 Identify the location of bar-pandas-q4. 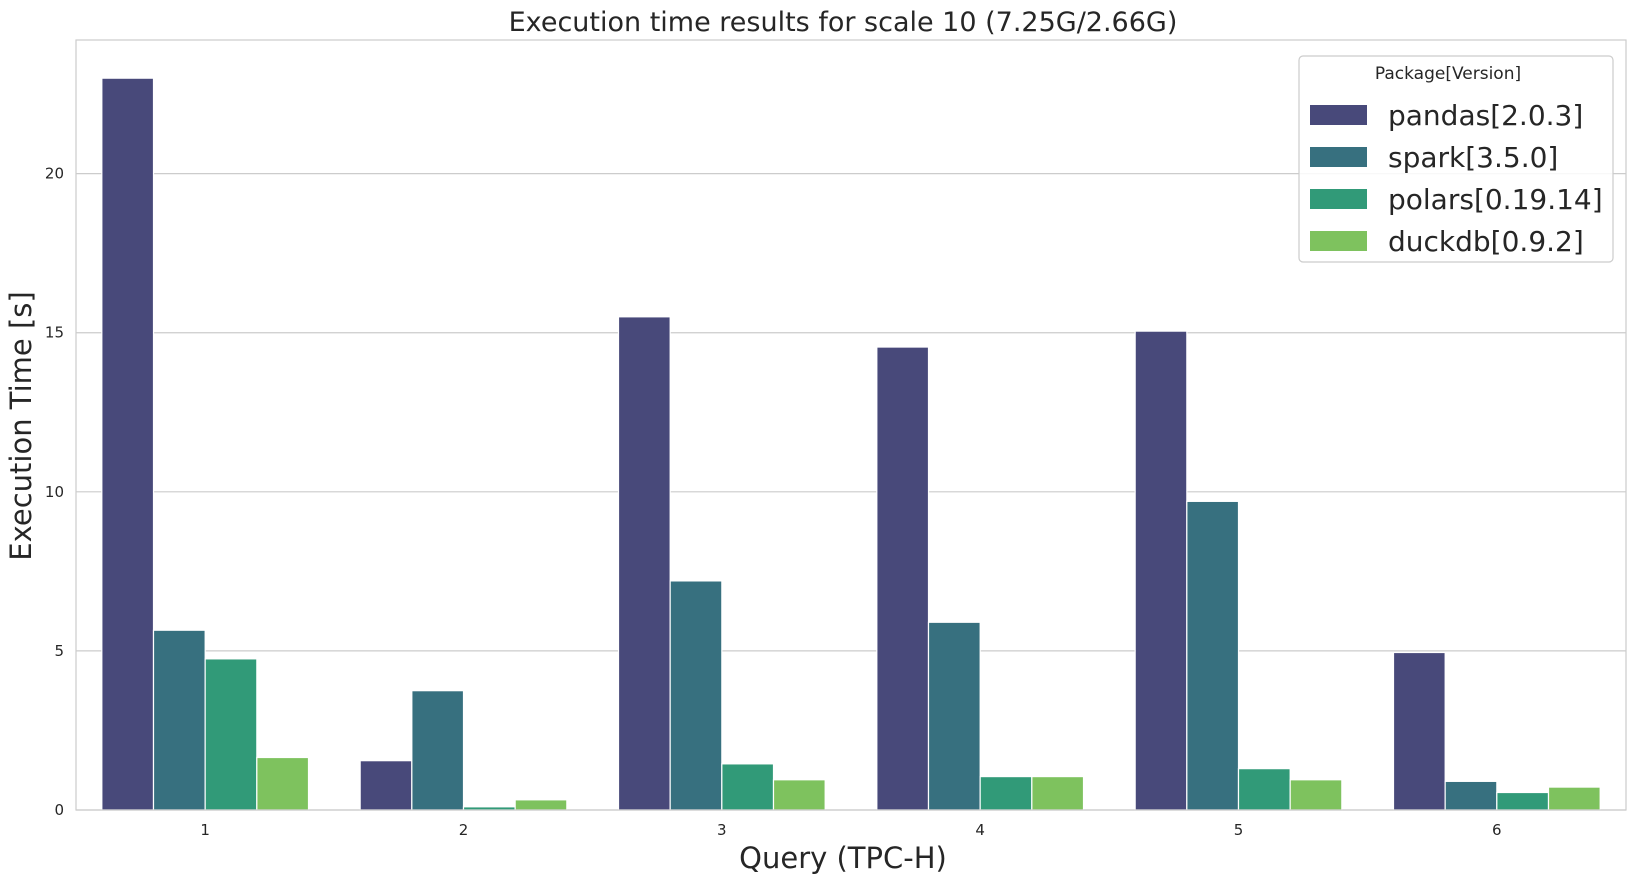
(903, 578).